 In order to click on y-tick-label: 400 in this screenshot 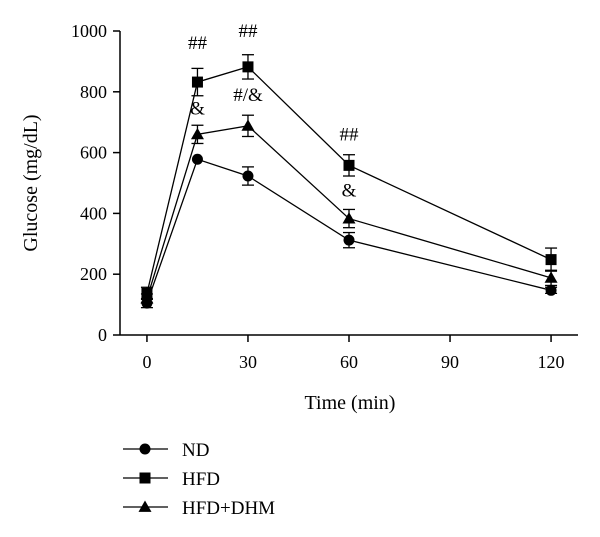, I will do `click(93, 213)`.